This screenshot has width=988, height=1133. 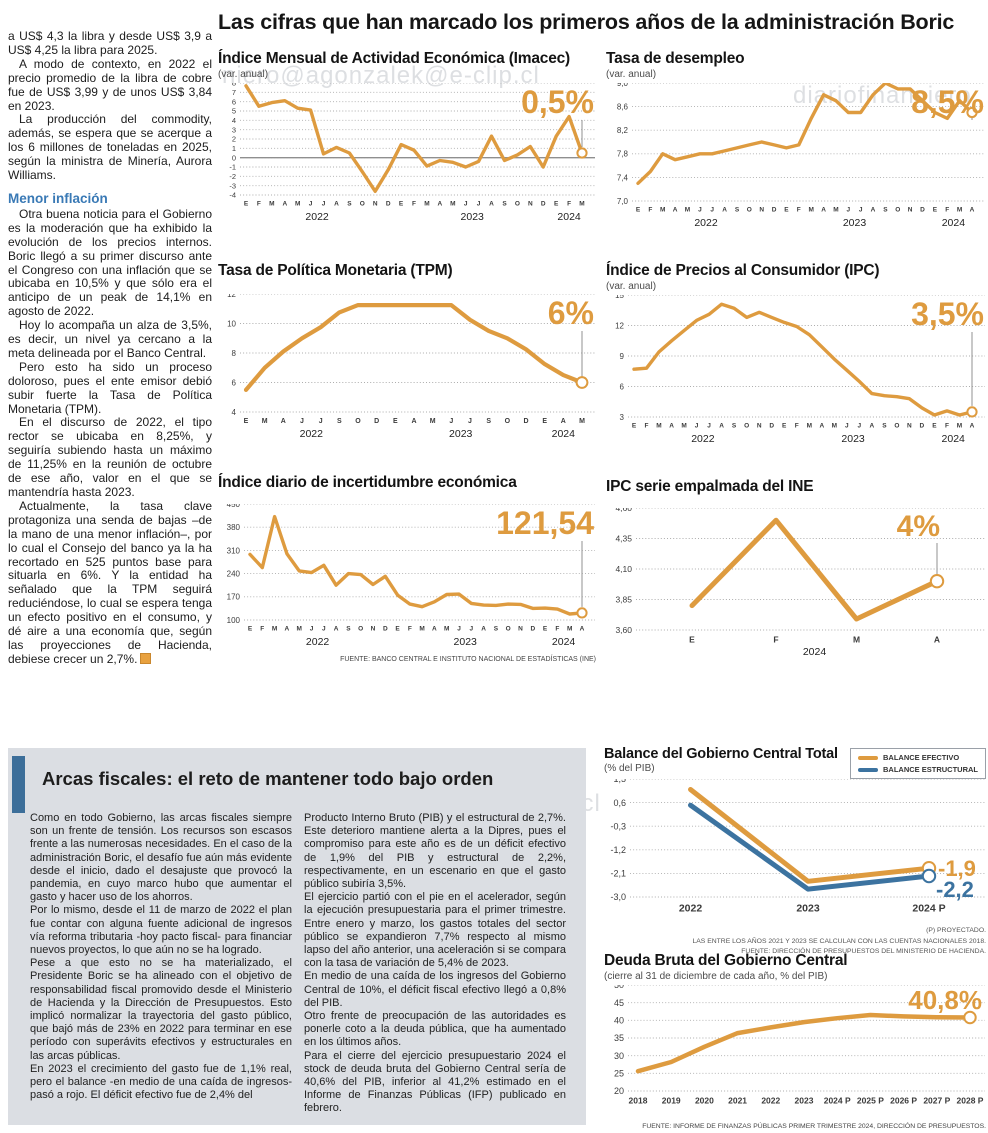 I want to click on svg-text: 10, so click(x=231, y=323).